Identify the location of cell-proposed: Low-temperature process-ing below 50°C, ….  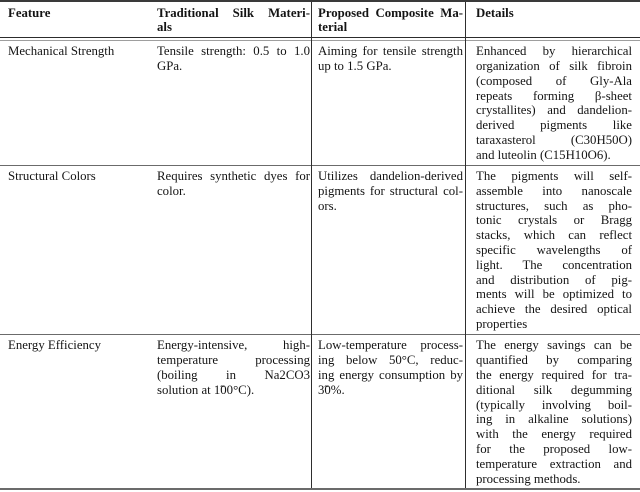
(390, 367).